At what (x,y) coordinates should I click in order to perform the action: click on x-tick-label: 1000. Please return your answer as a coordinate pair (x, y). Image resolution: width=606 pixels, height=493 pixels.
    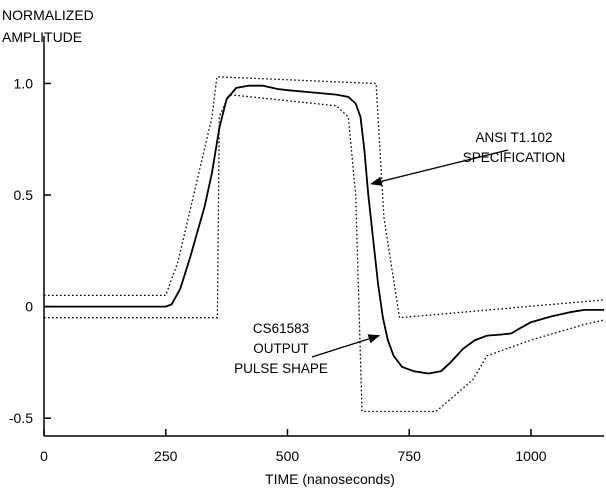
    Looking at the image, I should click on (530, 456).